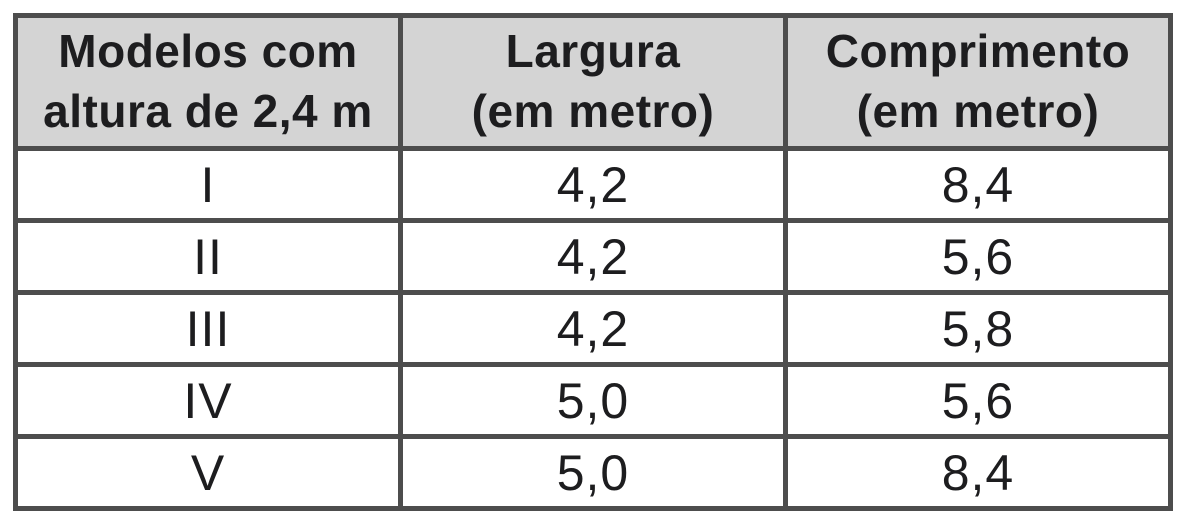  Describe the element at coordinates (978, 82) in the screenshot. I see `header-comprimento: Comprimento (em metro)` at that location.